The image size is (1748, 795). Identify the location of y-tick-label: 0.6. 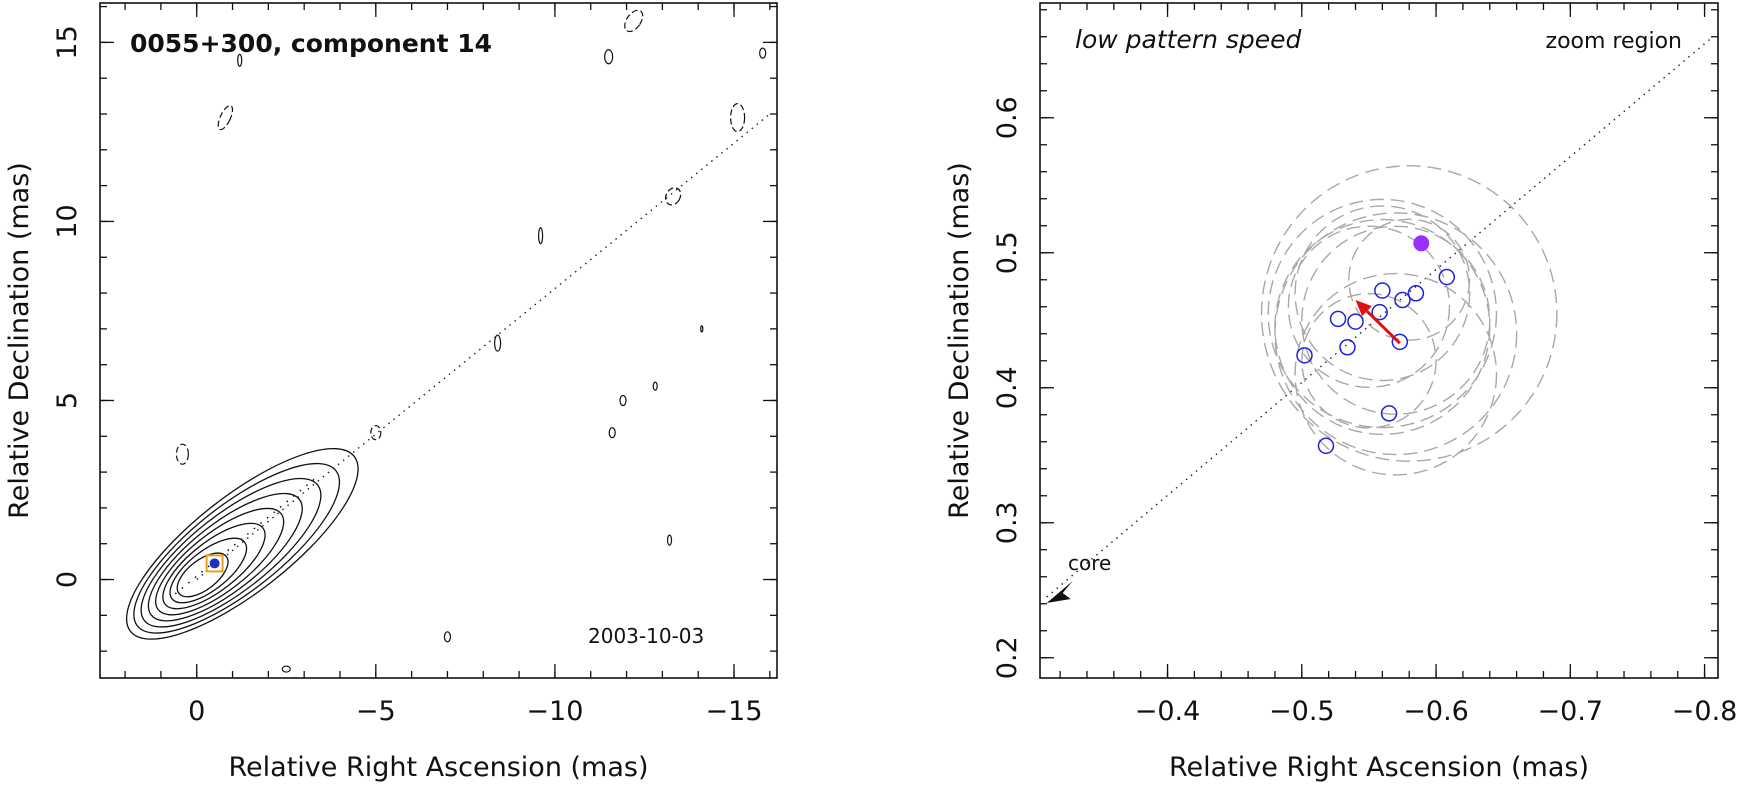
(1007, 117).